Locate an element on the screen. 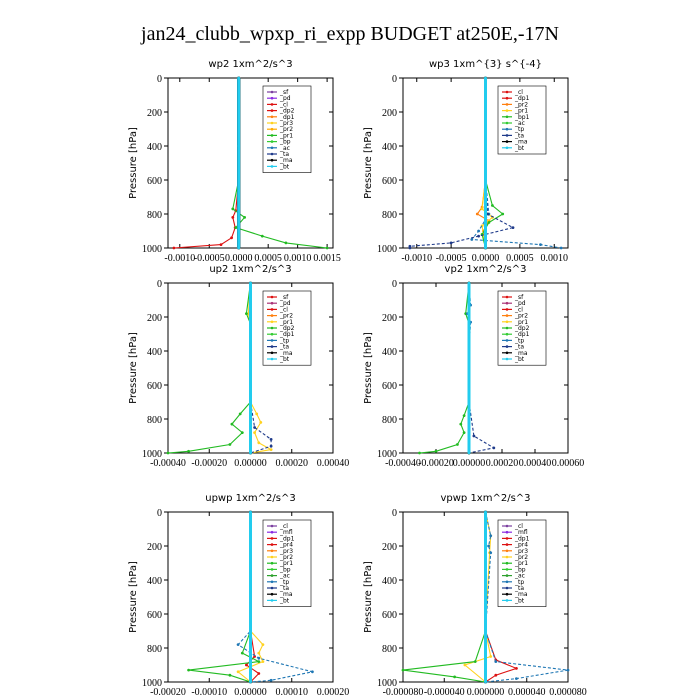 This screenshot has width=700, height=700. x-tick-label: 0.0000 is located at coordinates (239, 258).